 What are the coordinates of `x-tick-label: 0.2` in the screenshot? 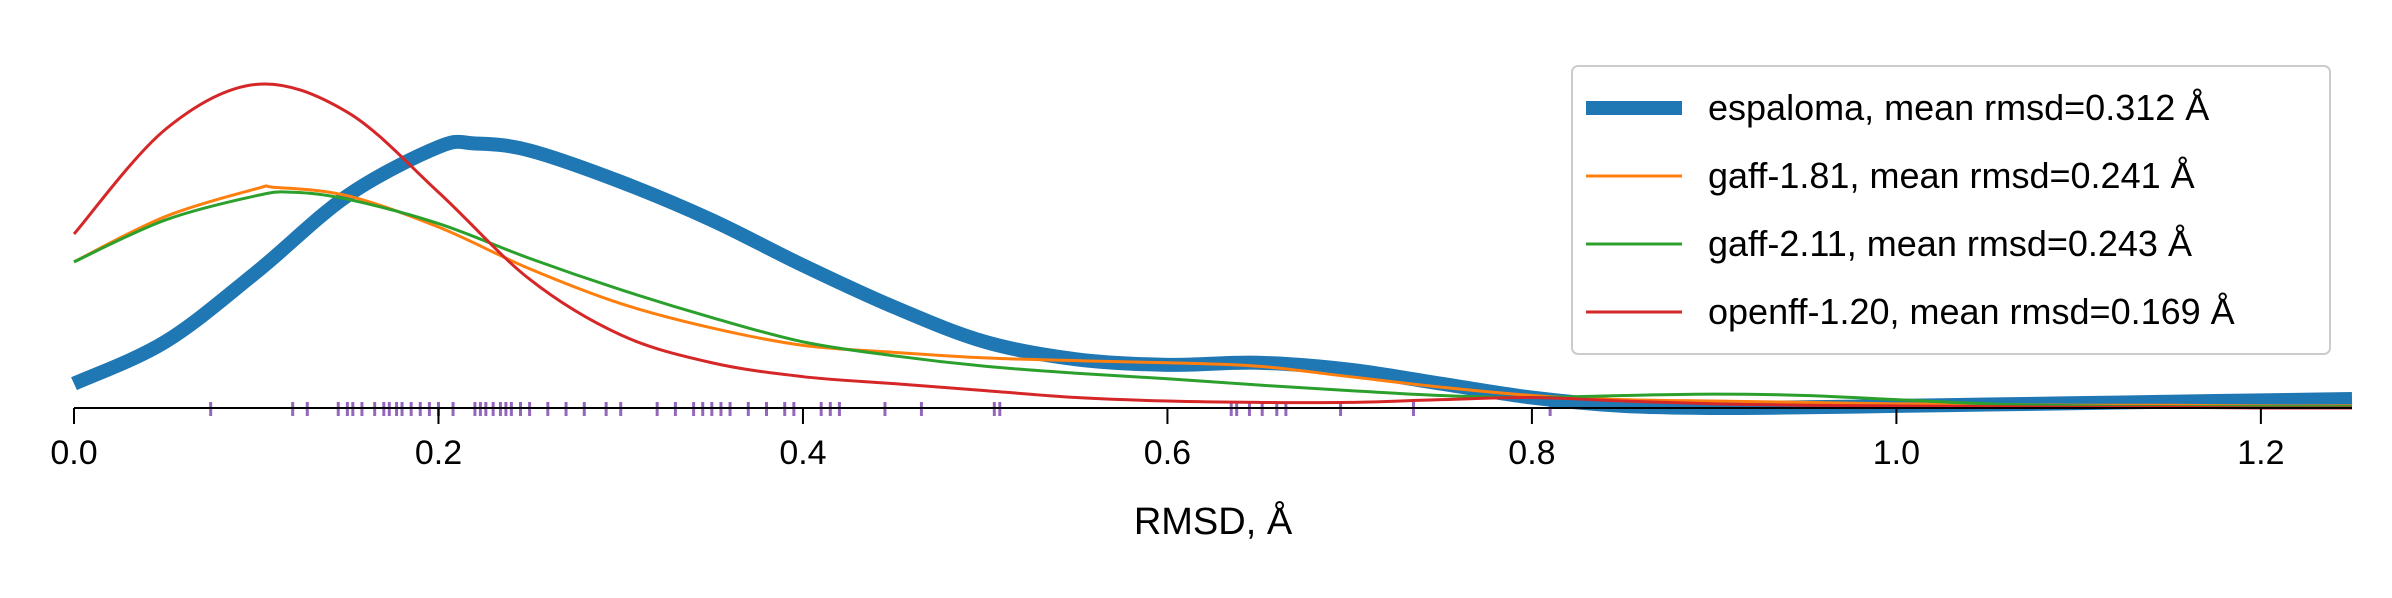 It's located at (438, 453).